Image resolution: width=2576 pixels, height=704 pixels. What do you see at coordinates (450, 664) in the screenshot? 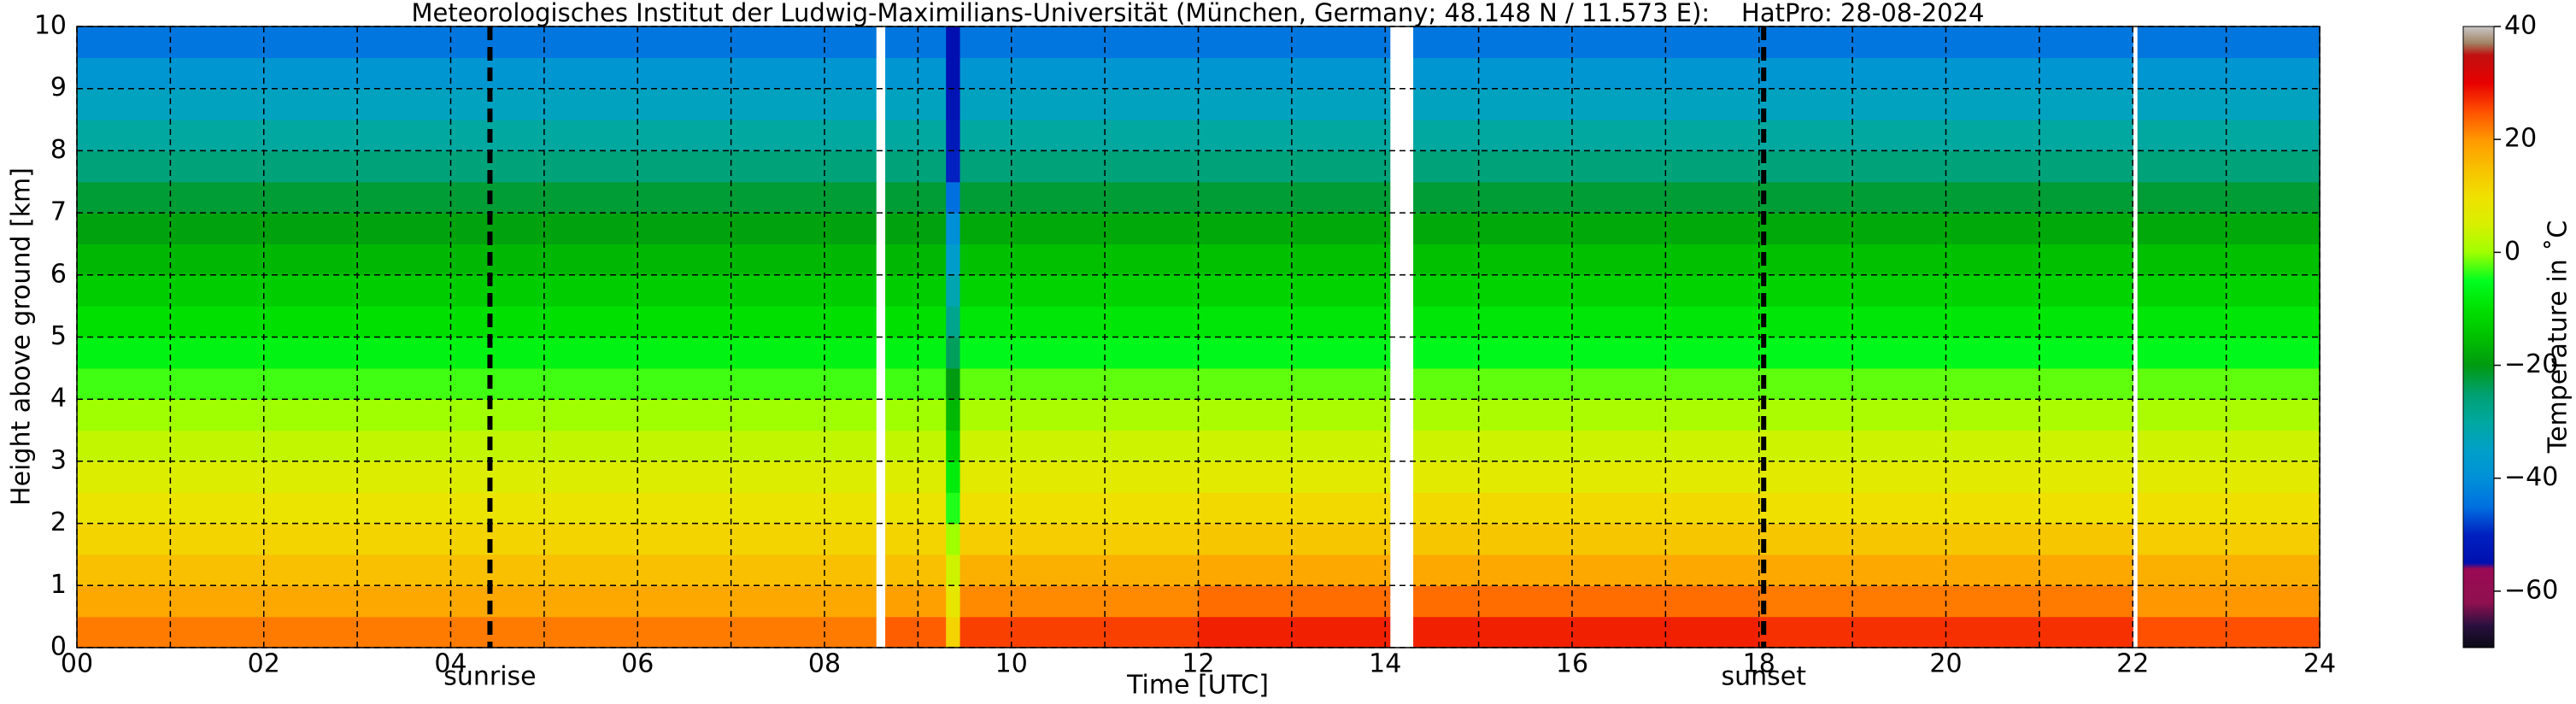
I see `x-tick-label: 04` at bounding box center [450, 664].